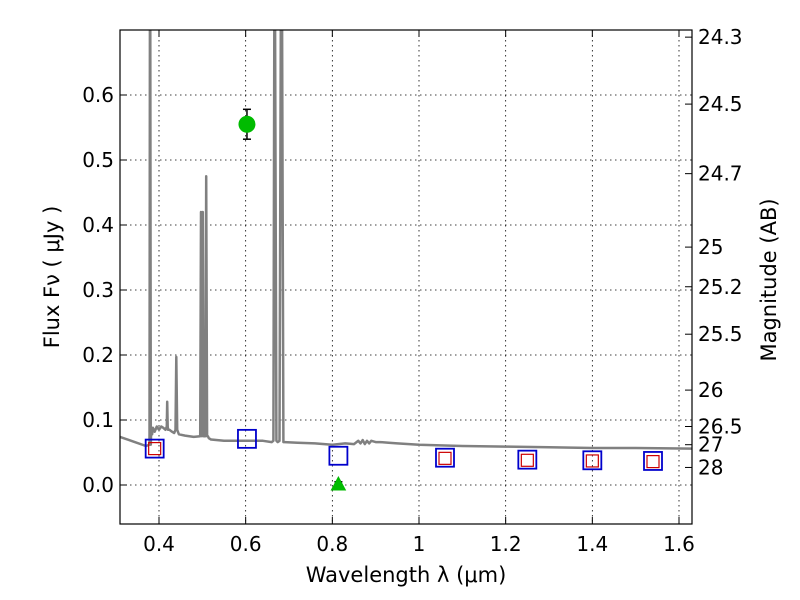 The image size is (800, 600). I want to click on x-tick-label: 1.2, so click(506, 544).